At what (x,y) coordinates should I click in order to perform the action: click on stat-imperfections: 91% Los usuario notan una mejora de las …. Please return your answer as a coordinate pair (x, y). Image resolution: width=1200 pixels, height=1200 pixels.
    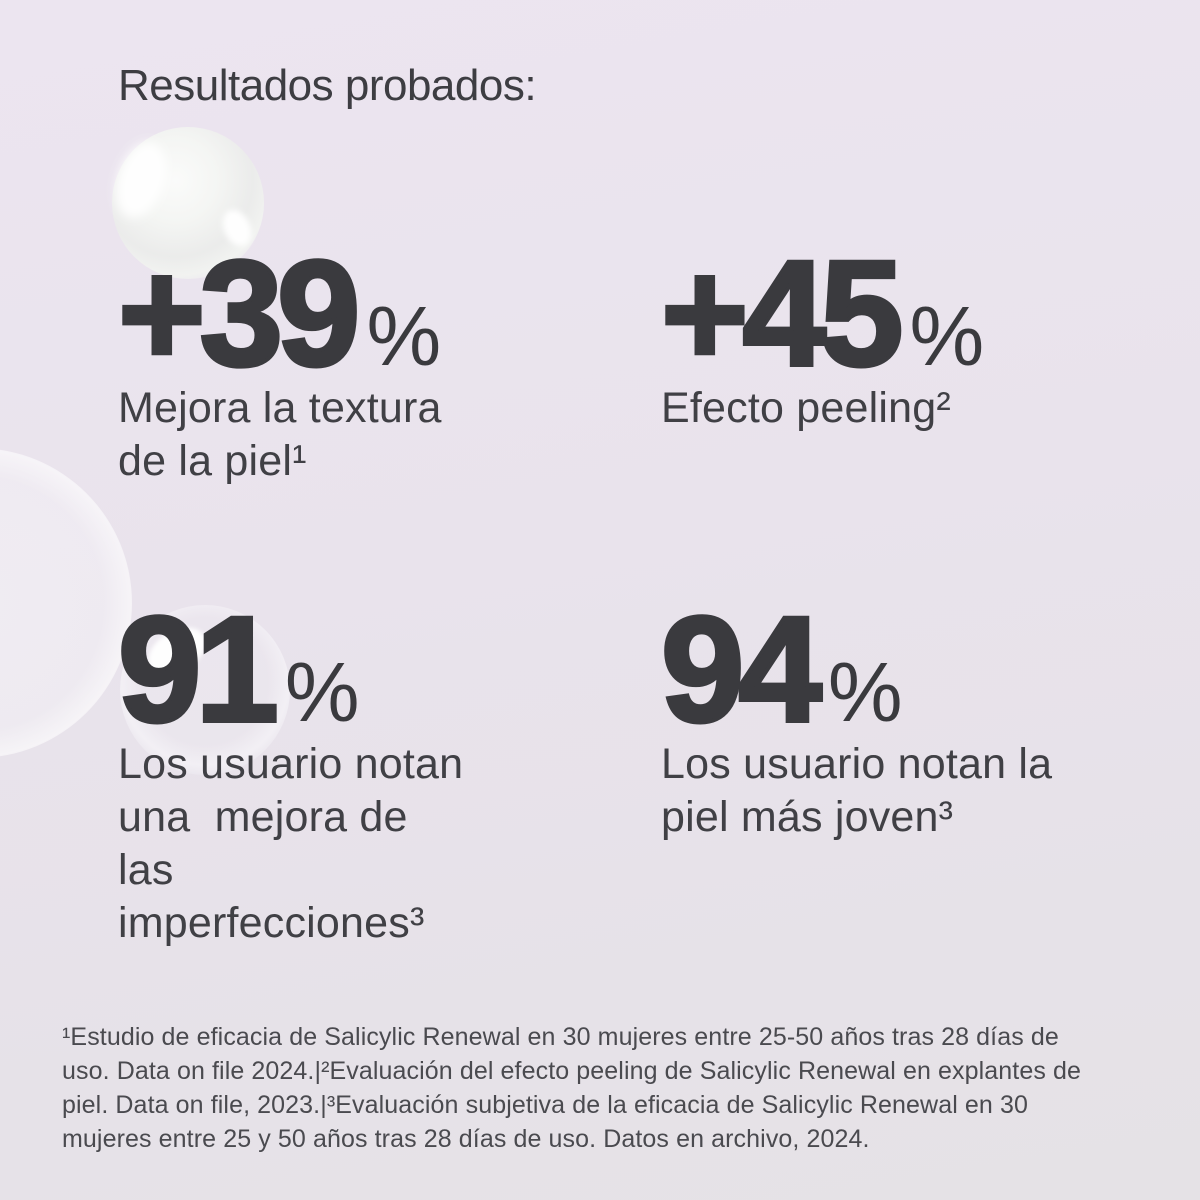
    Looking at the image, I should click on (367, 771).